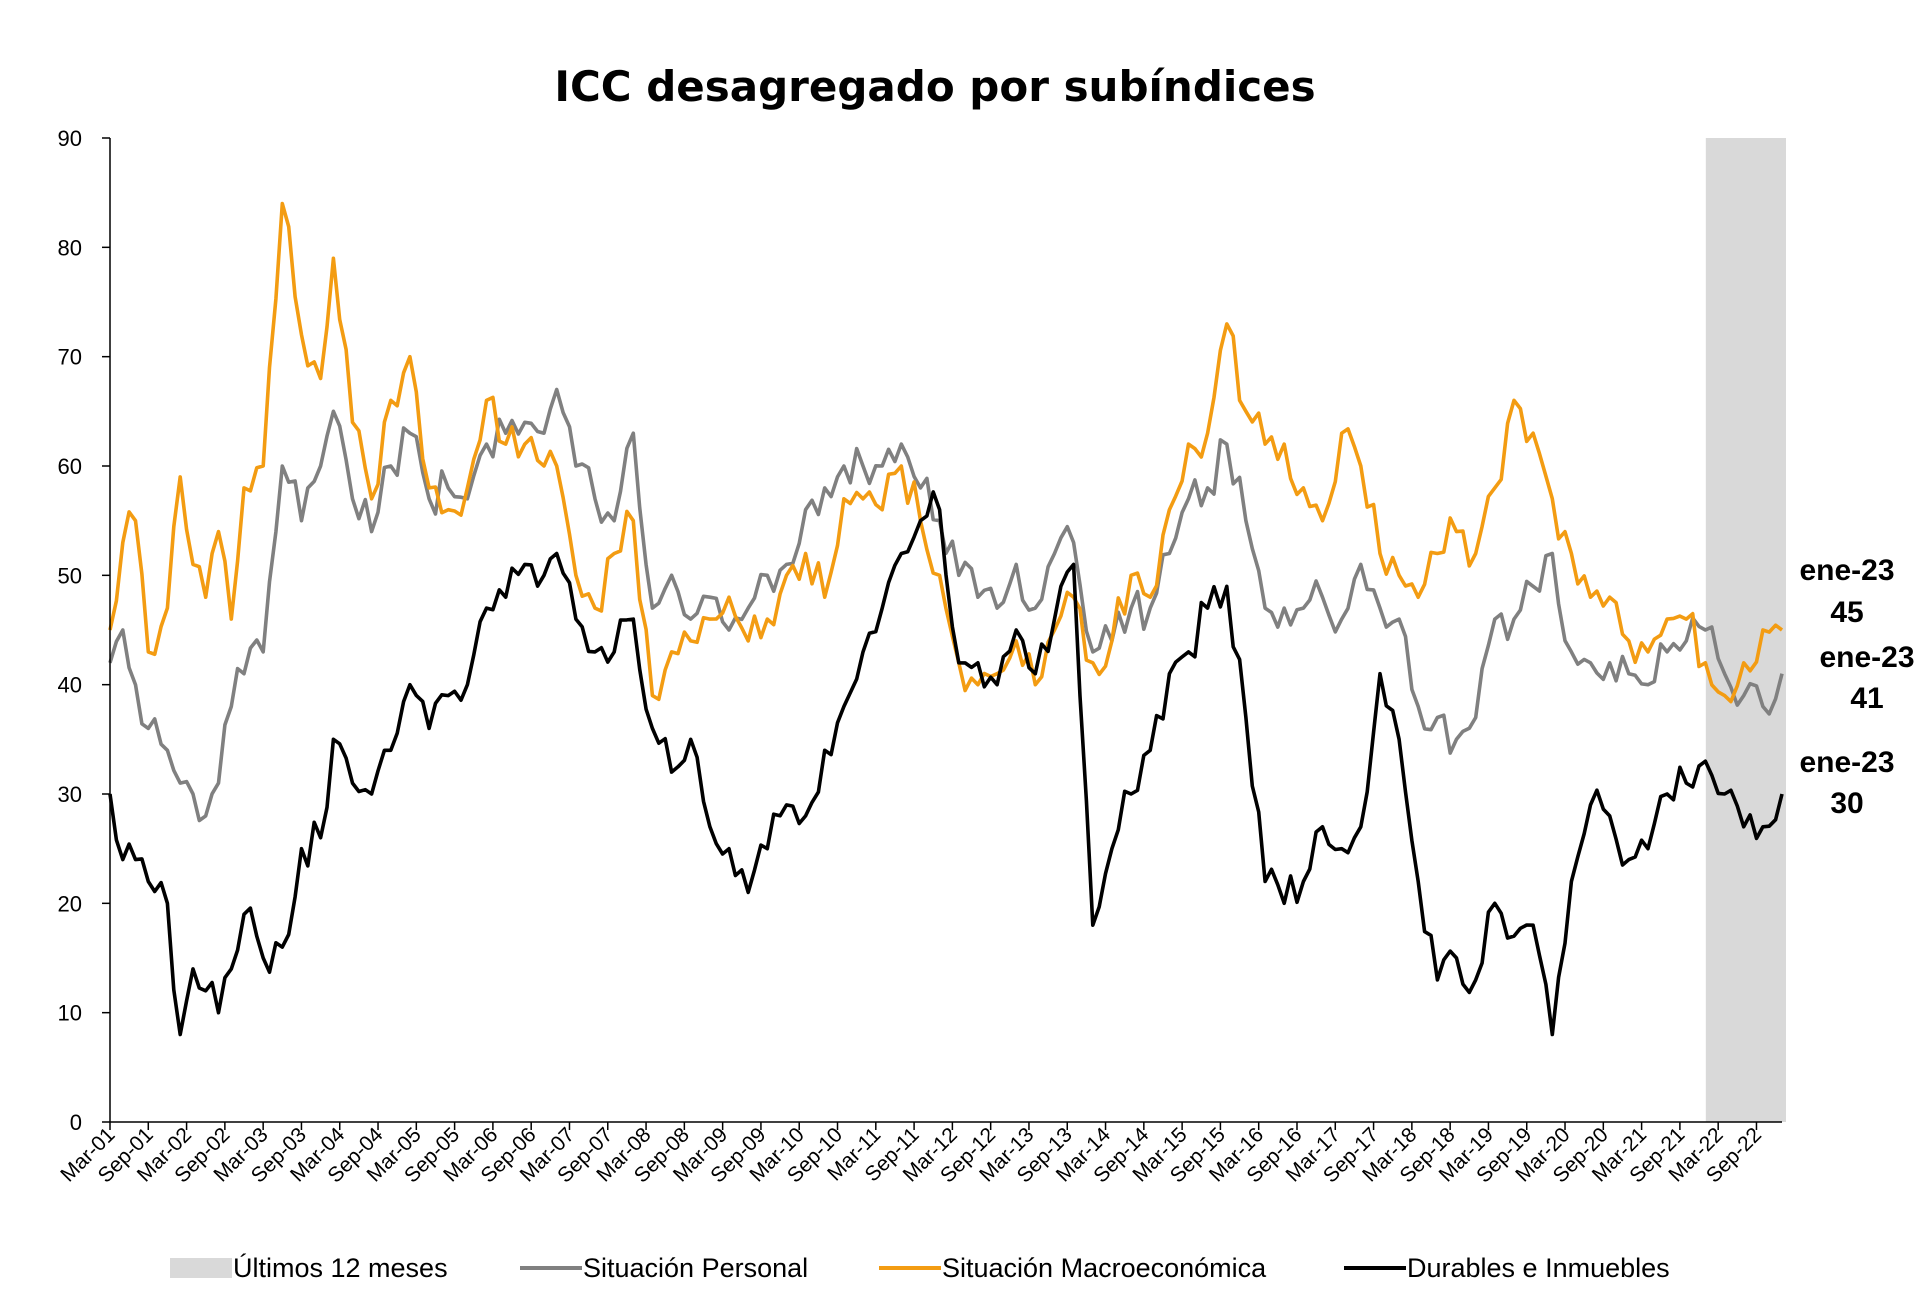 This screenshot has width=1920, height=1305. What do you see at coordinates (1846, 803) in the screenshot?
I see `end-label-value: 30` at bounding box center [1846, 803].